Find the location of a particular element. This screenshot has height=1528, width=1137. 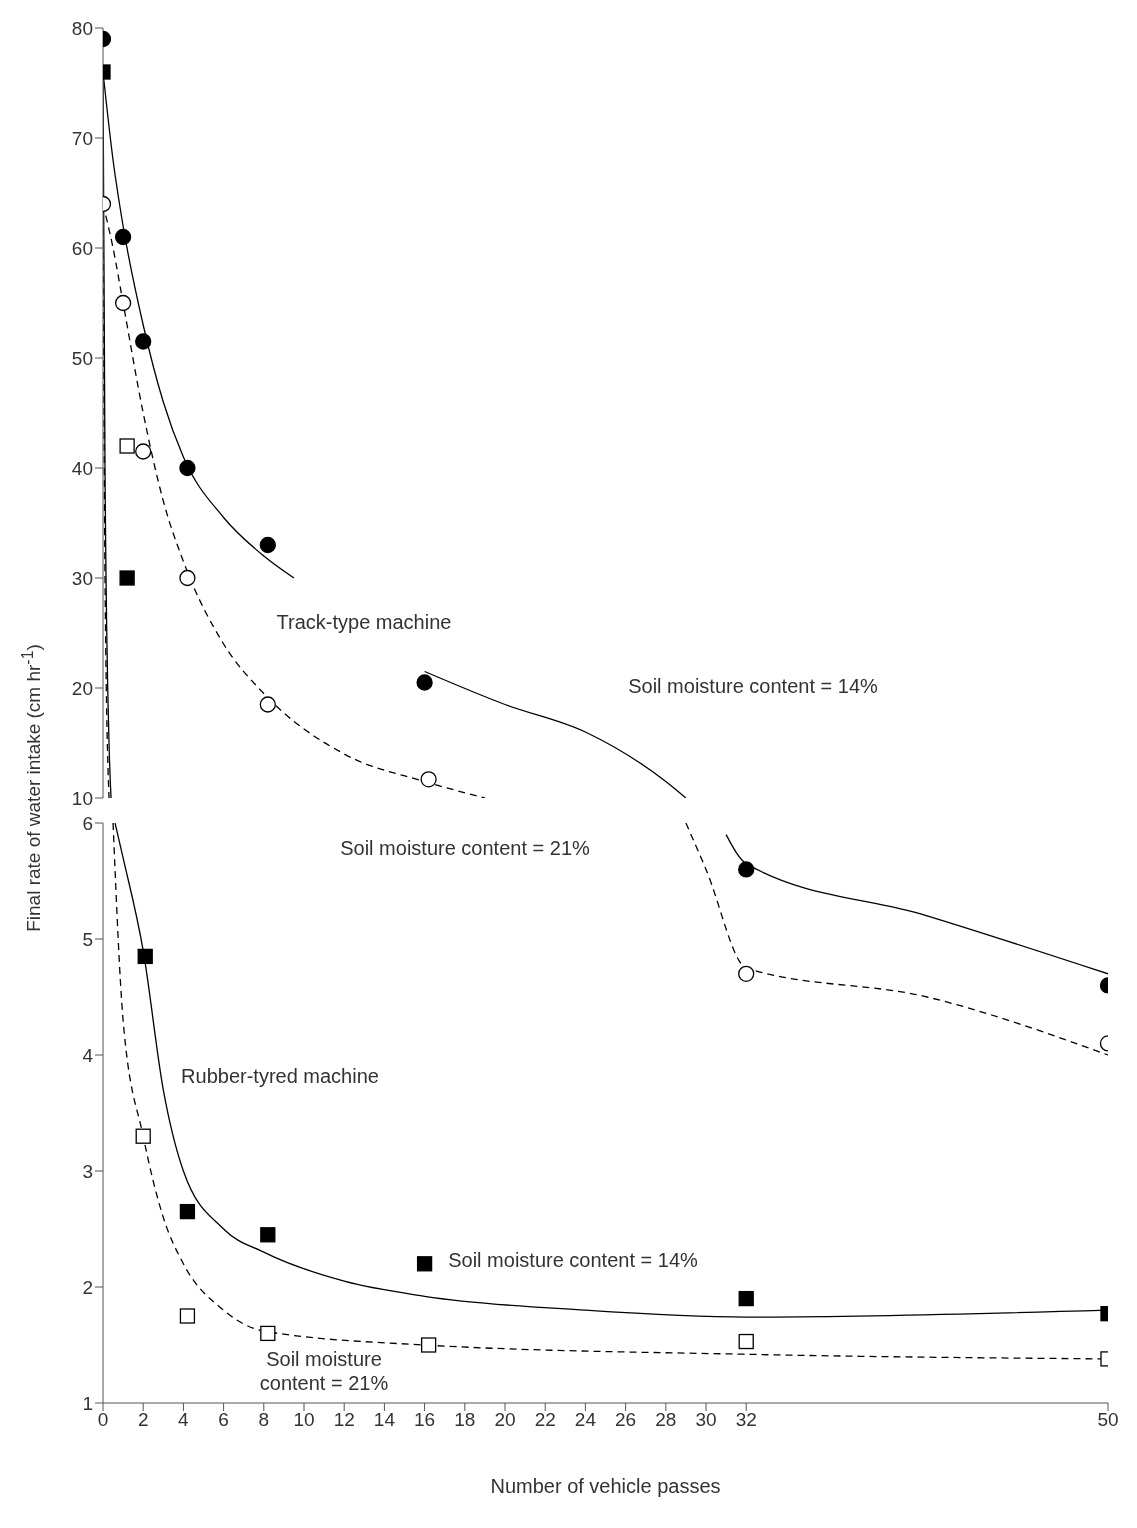

y-tick-label: 10 is located at coordinates (82, 798).